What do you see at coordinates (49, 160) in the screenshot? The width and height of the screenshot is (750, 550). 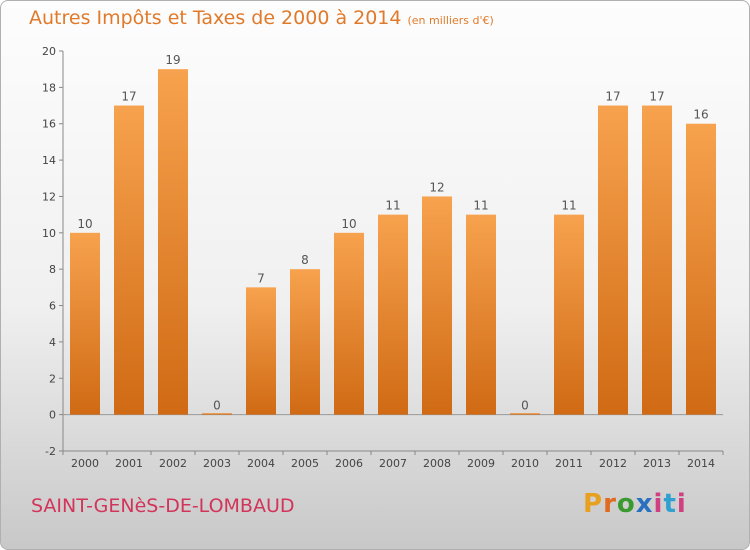 I see `y-tick-label: 14` at bounding box center [49, 160].